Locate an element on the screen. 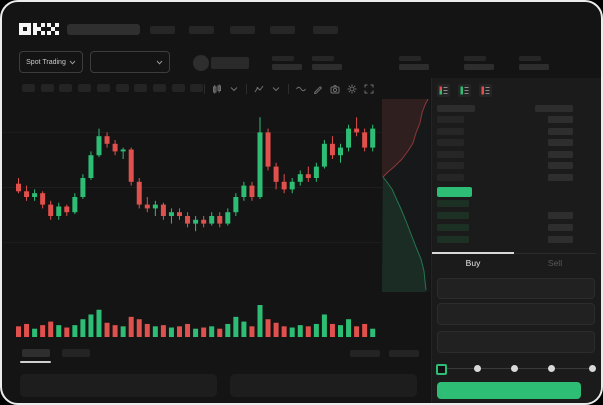  indicator-icon is located at coordinates (259, 89).